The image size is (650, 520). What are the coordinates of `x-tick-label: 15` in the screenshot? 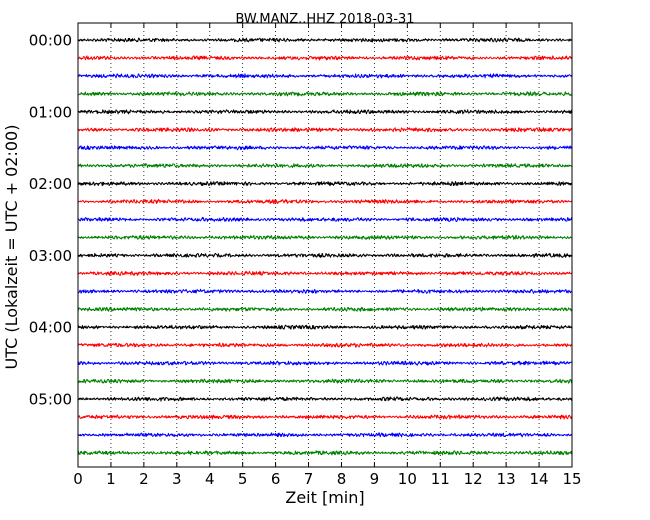 It's located at (571, 479).